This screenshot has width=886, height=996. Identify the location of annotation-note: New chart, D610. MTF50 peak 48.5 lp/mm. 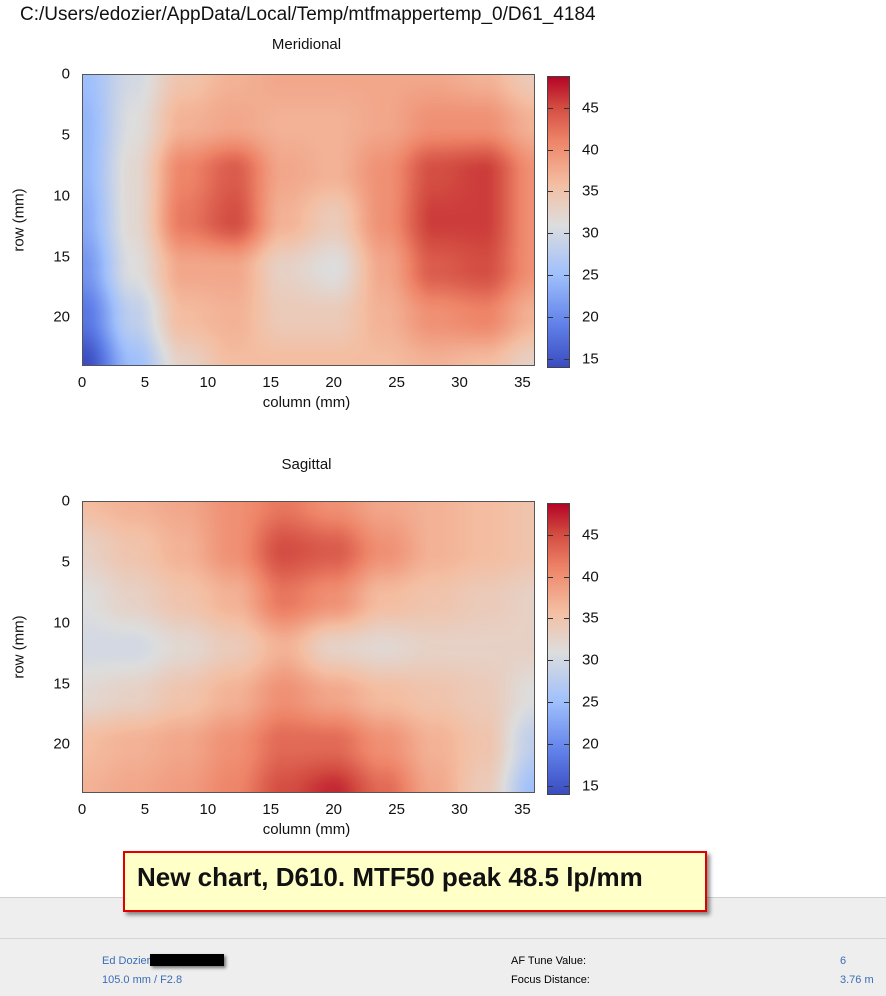
(415, 881).